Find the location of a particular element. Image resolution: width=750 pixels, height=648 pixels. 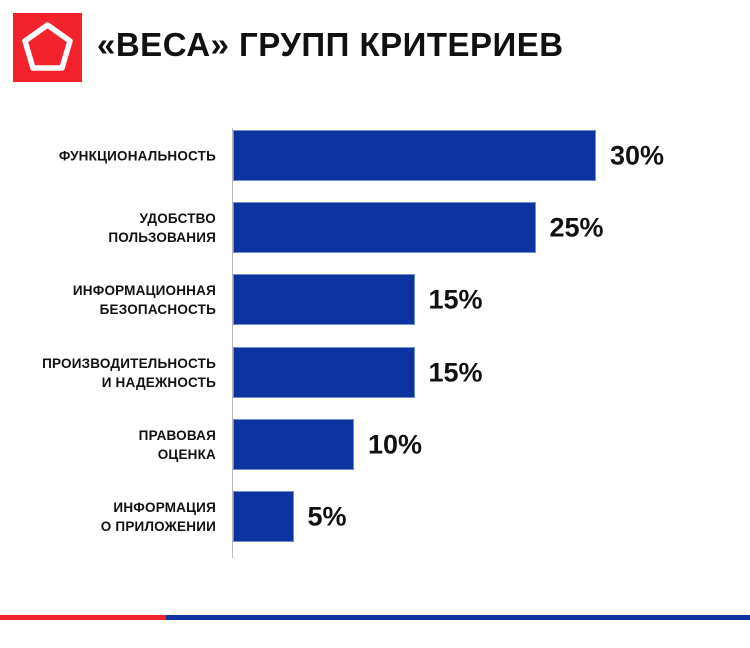

pentagon-logo-icon is located at coordinates (47, 46).